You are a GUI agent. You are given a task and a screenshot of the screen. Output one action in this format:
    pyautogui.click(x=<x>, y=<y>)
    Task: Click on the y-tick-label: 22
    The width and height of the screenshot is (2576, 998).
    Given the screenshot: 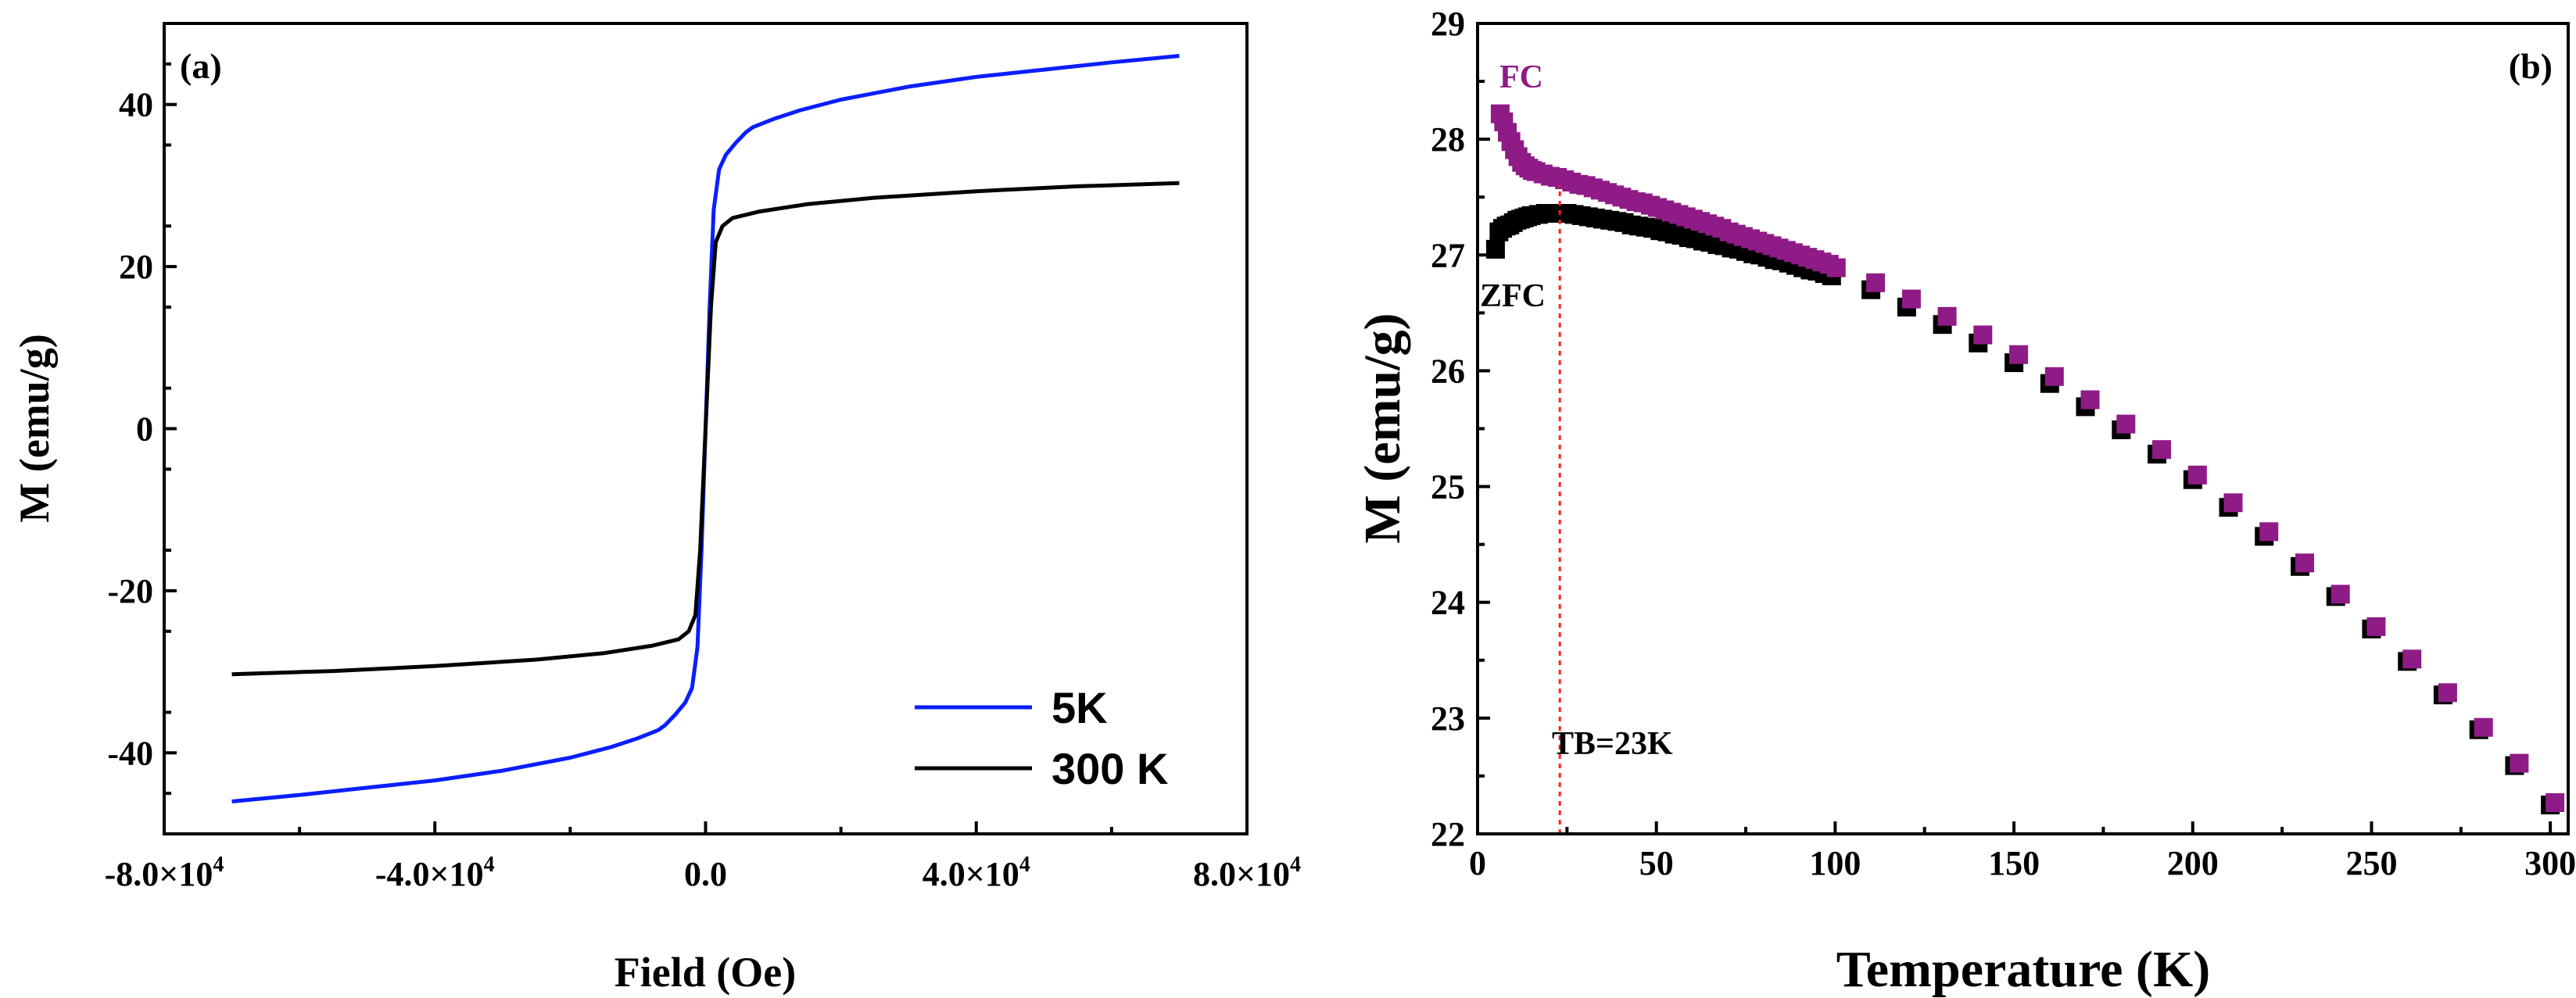 What is the action you would take?
    pyautogui.click(x=1448, y=834)
    